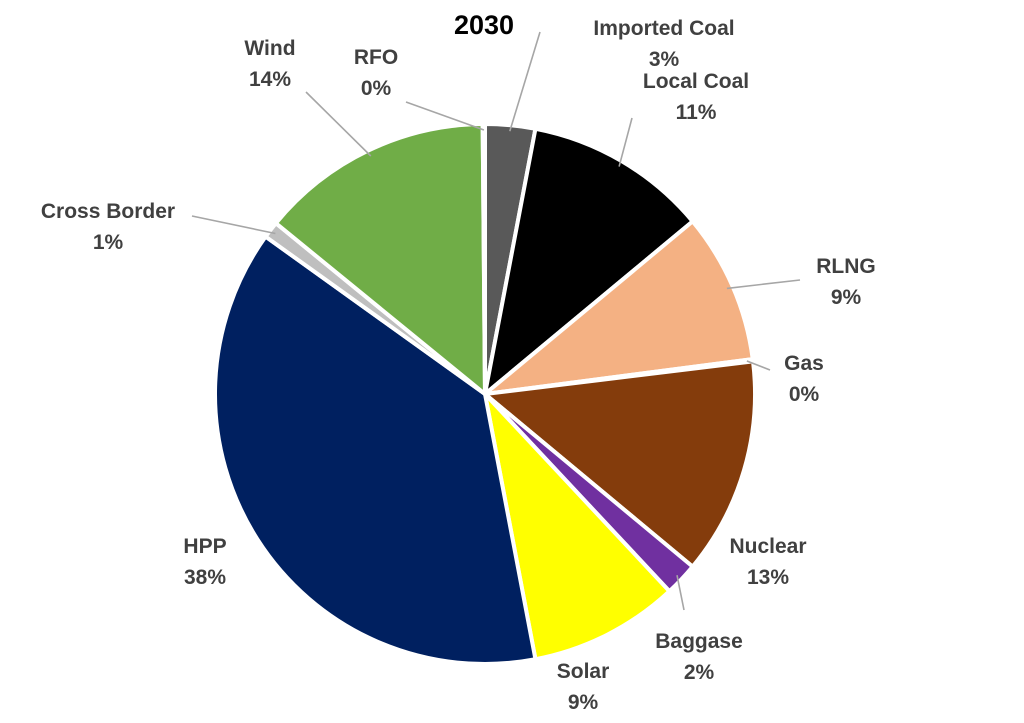 This screenshot has width=1024, height=723. What do you see at coordinates (583, 702) in the screenshot?
I see `label-value-solar: 9%` at bounding box center [583, 702].